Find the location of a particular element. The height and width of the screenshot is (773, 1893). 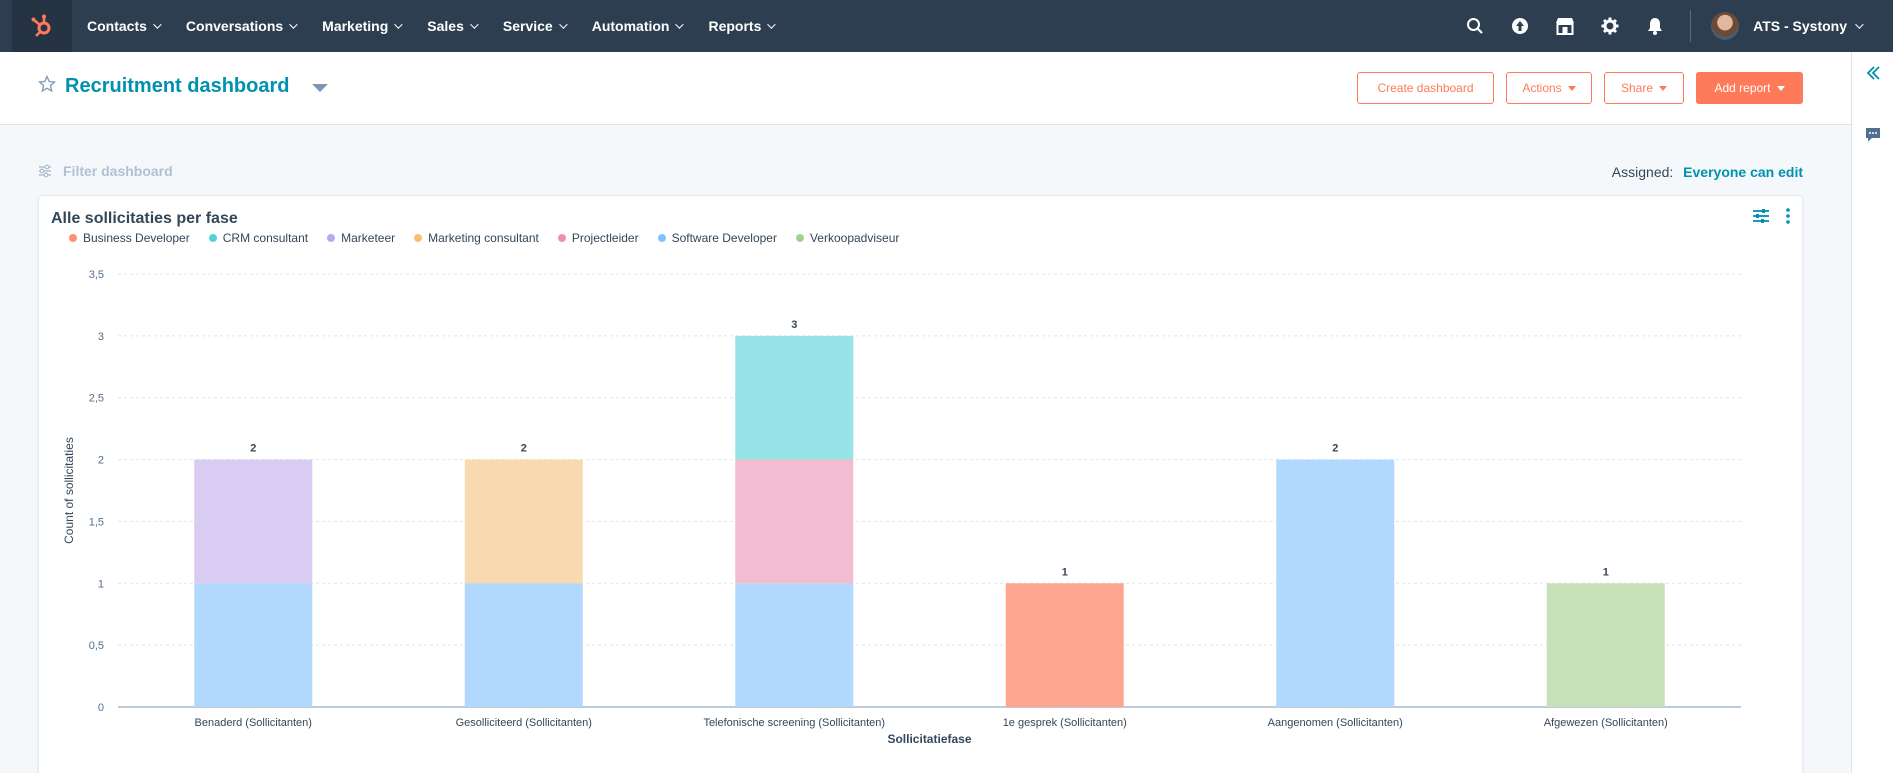

x-tick-label: Gesolliciteerd (Sollicitanten) is located at coordinates (524, 723).